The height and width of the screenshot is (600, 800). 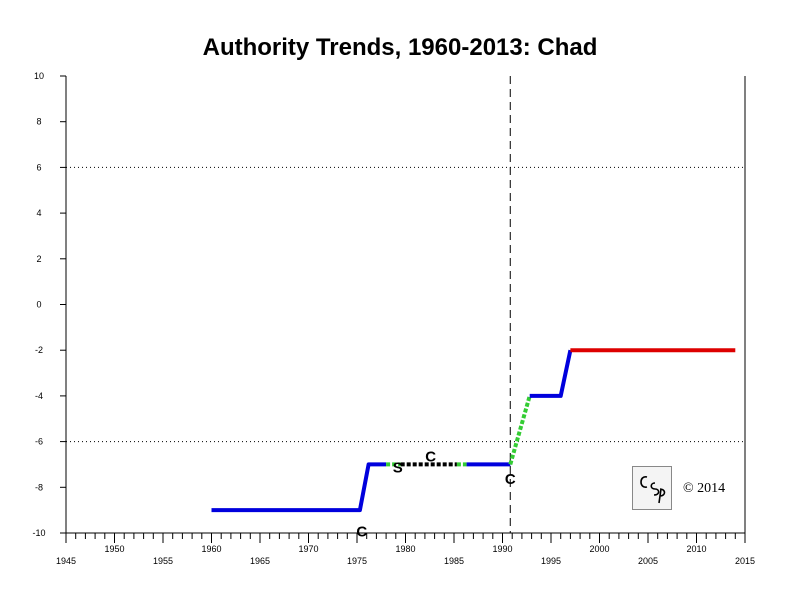 I want to click on x-tick-label: 1955, so click(x=163, y=561).